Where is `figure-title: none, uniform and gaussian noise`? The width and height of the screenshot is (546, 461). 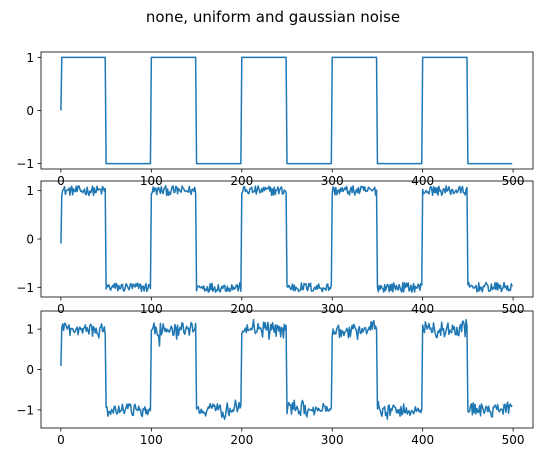
figure-title: none, uniform and gaussian noise is located at coordinates (273, 17).